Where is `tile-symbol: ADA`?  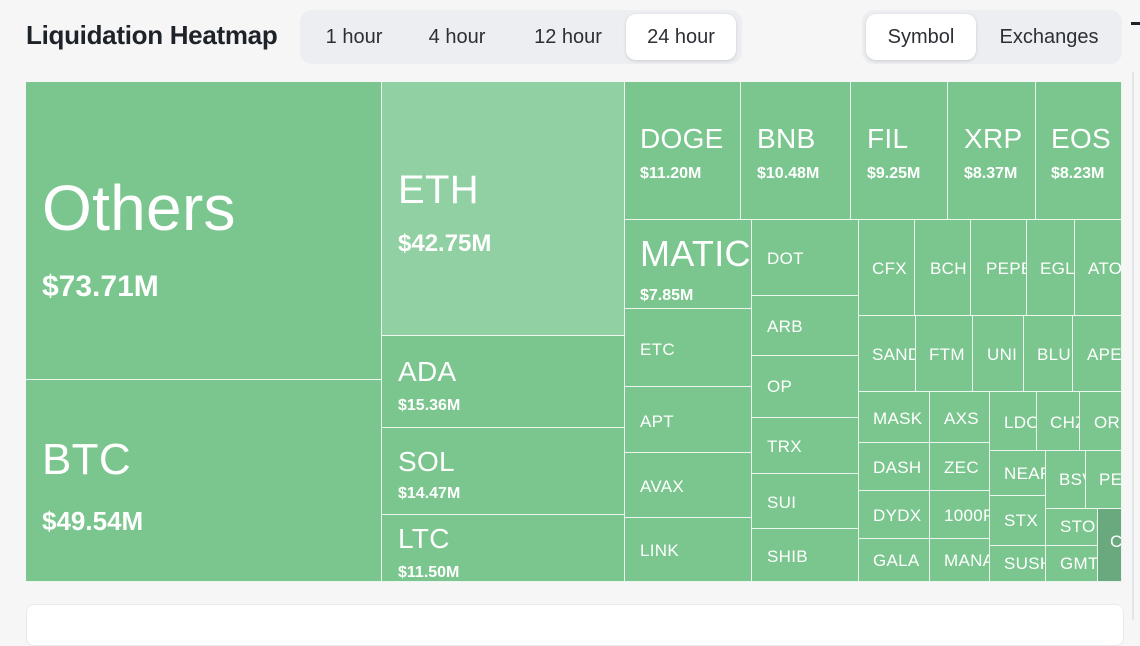 tile-symbol: ADA is located at coordinates (427, 371).